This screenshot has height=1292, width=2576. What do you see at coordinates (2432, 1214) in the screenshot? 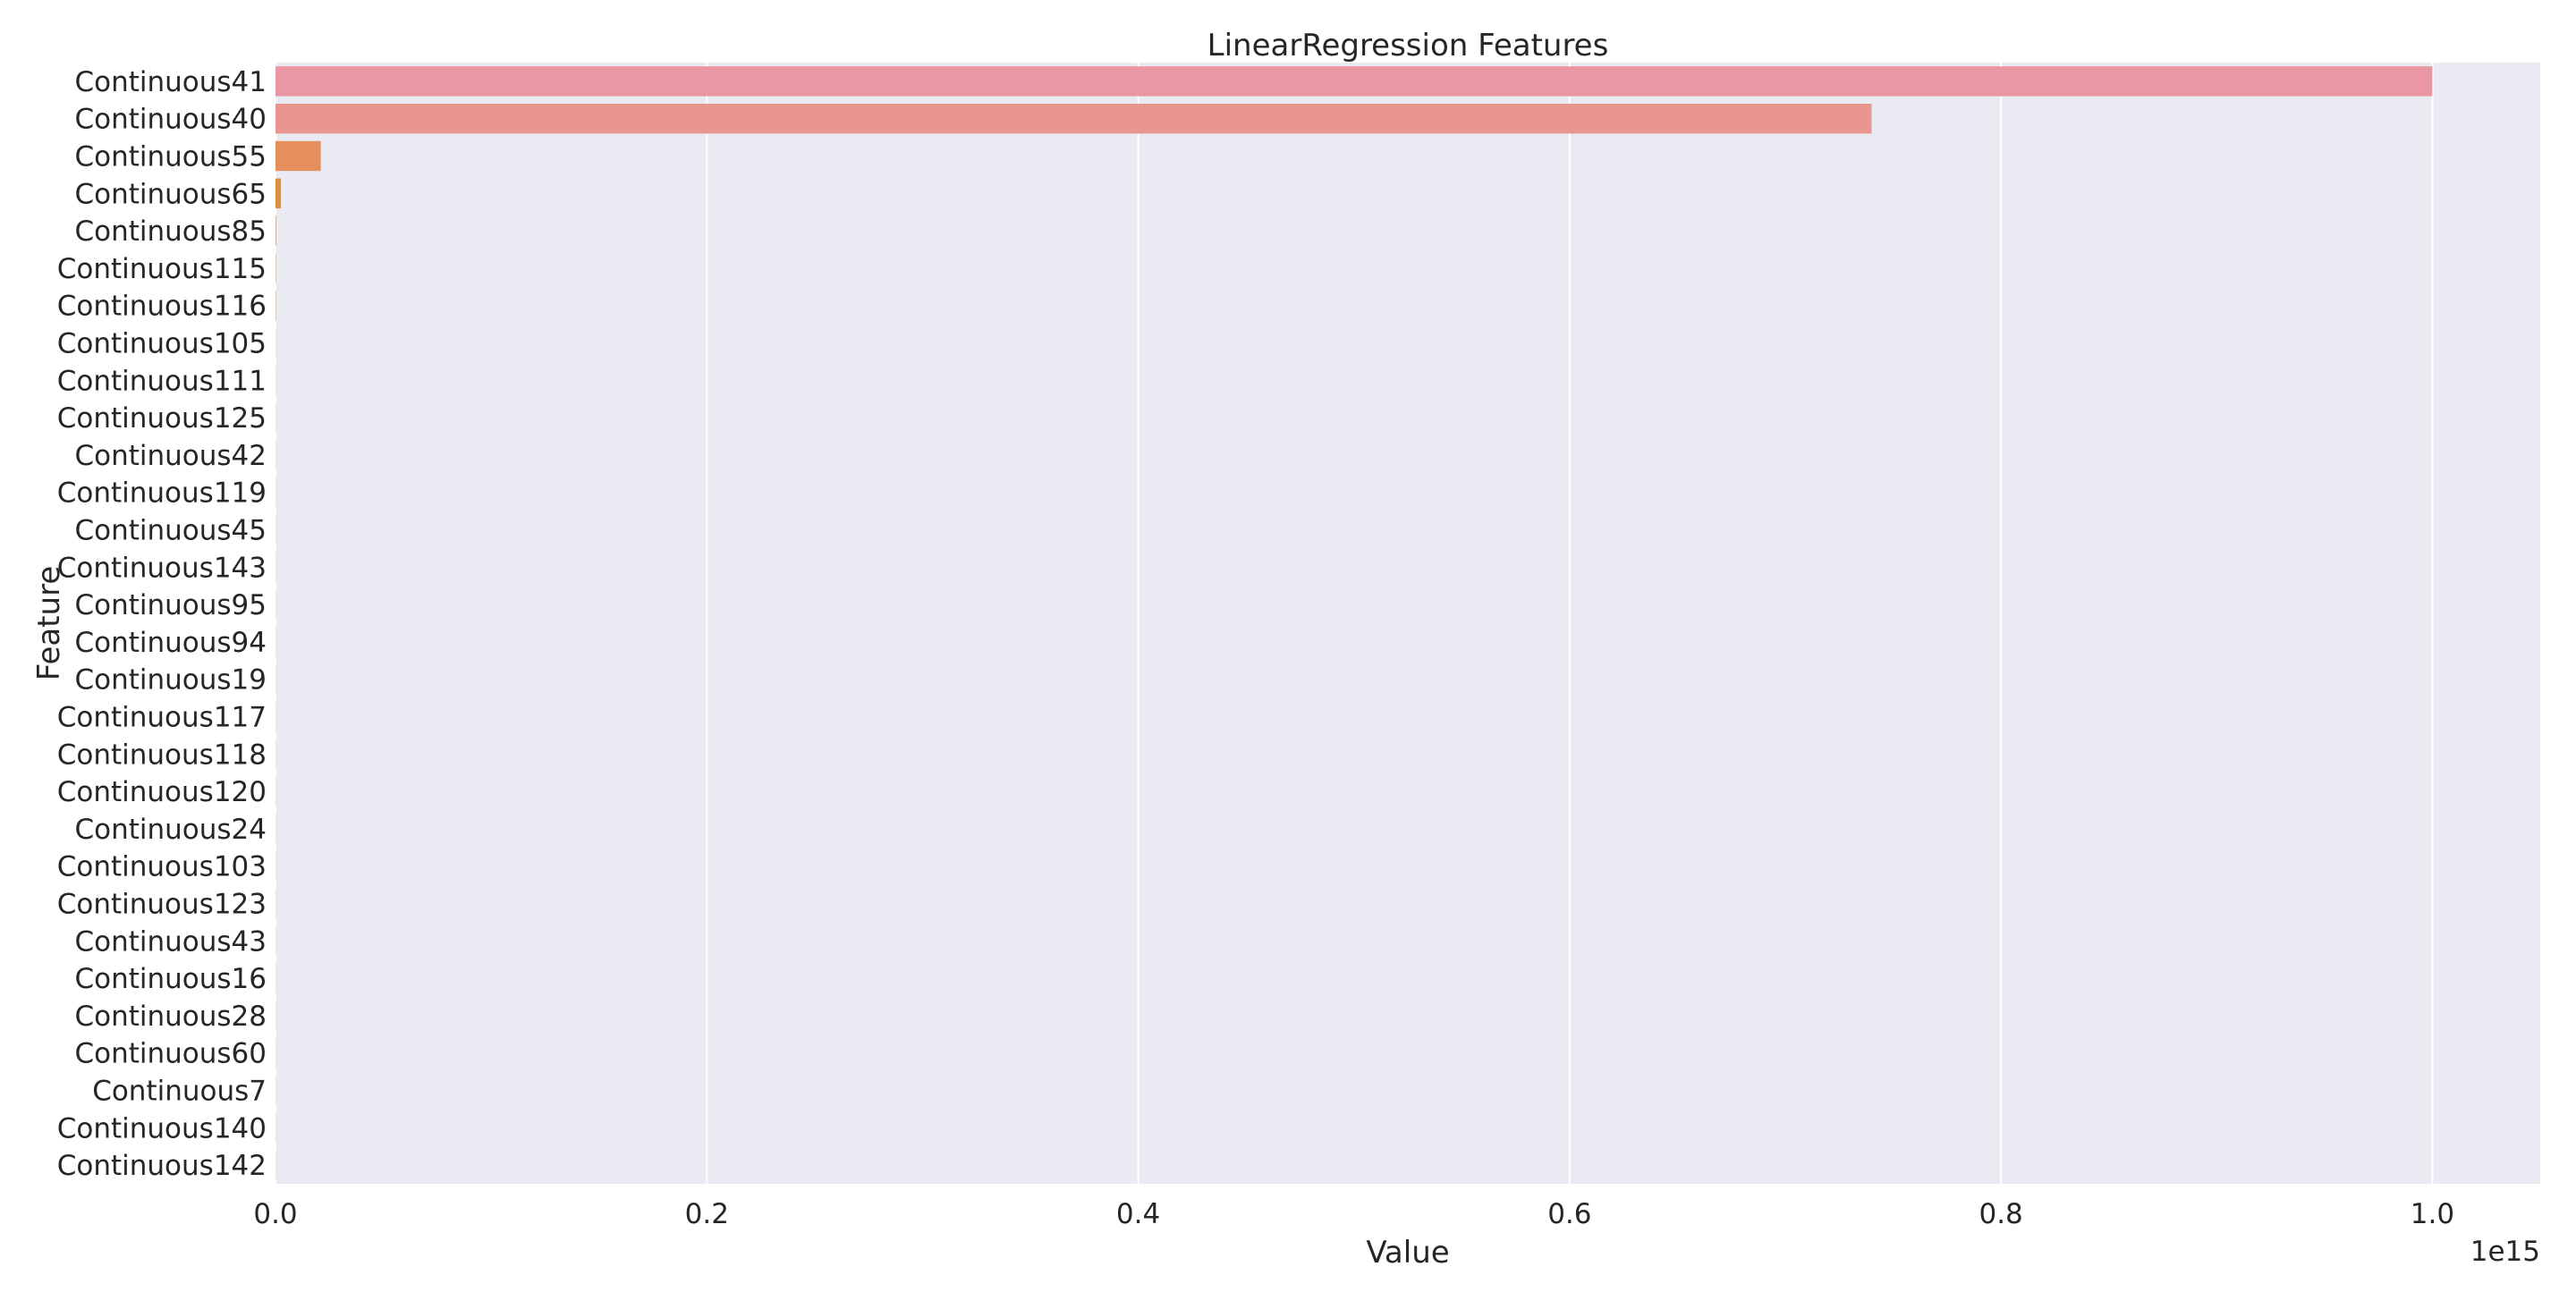
I see `x-tick-label: 1.0` at bounding box center [2432, 1214].